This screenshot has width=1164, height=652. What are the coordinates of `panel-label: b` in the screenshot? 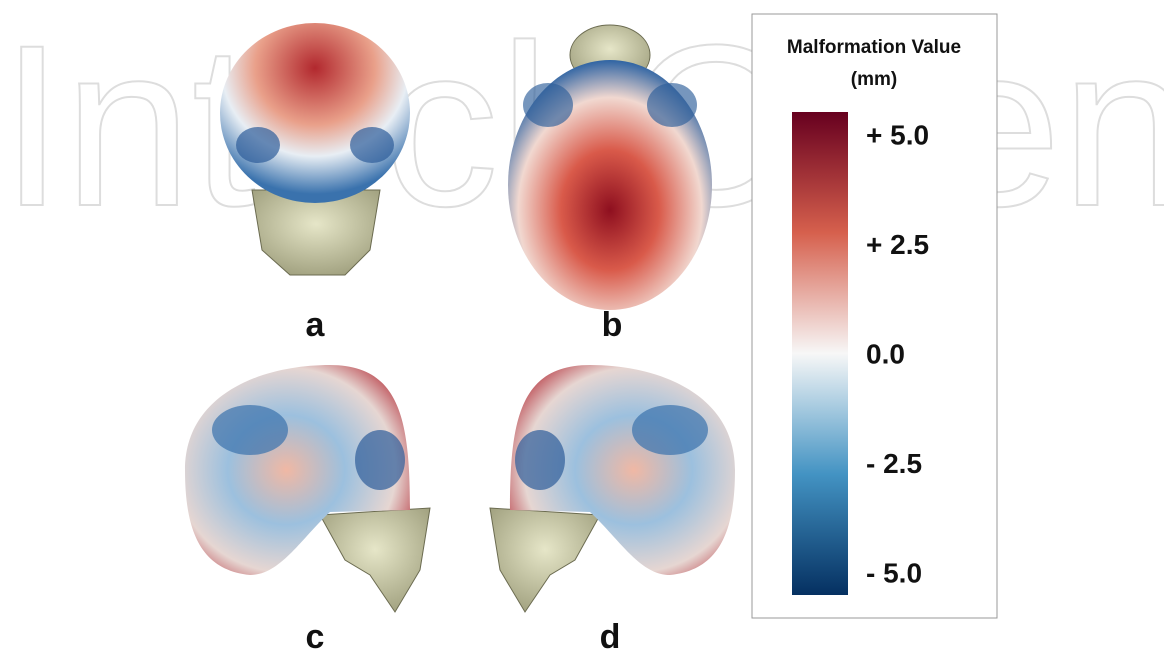 It's located at (612, 325).